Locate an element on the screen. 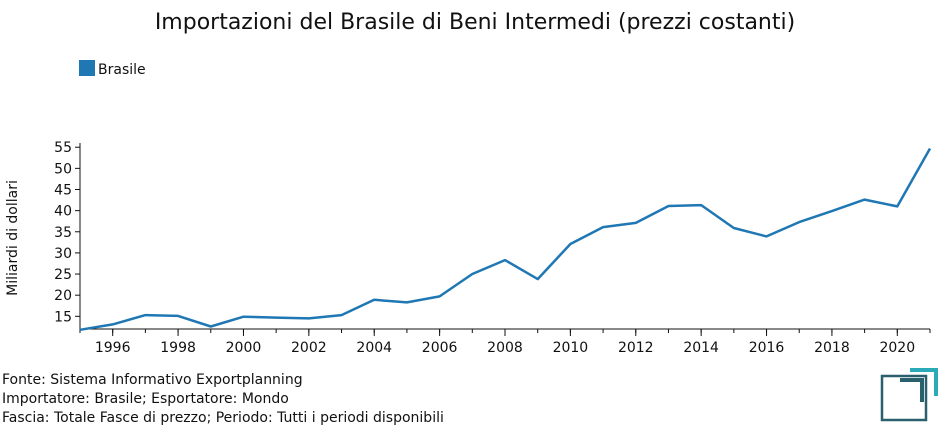 The image size is (950, 435). x-tick-label: 1996 is located at coordinates (113, 348).